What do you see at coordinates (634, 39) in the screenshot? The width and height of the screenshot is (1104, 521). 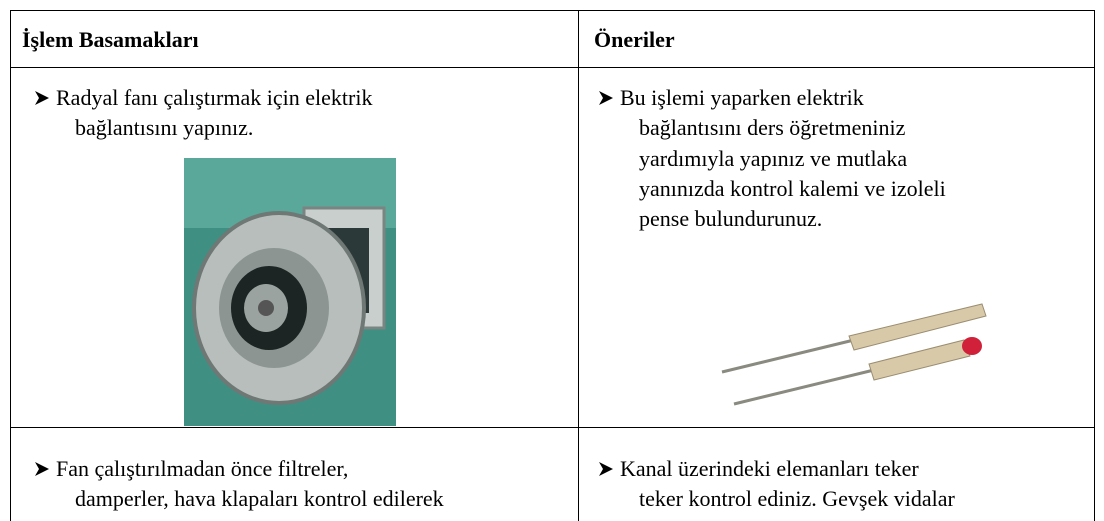 I see `column-header: Öneriler` at bounding box center [634, 39].